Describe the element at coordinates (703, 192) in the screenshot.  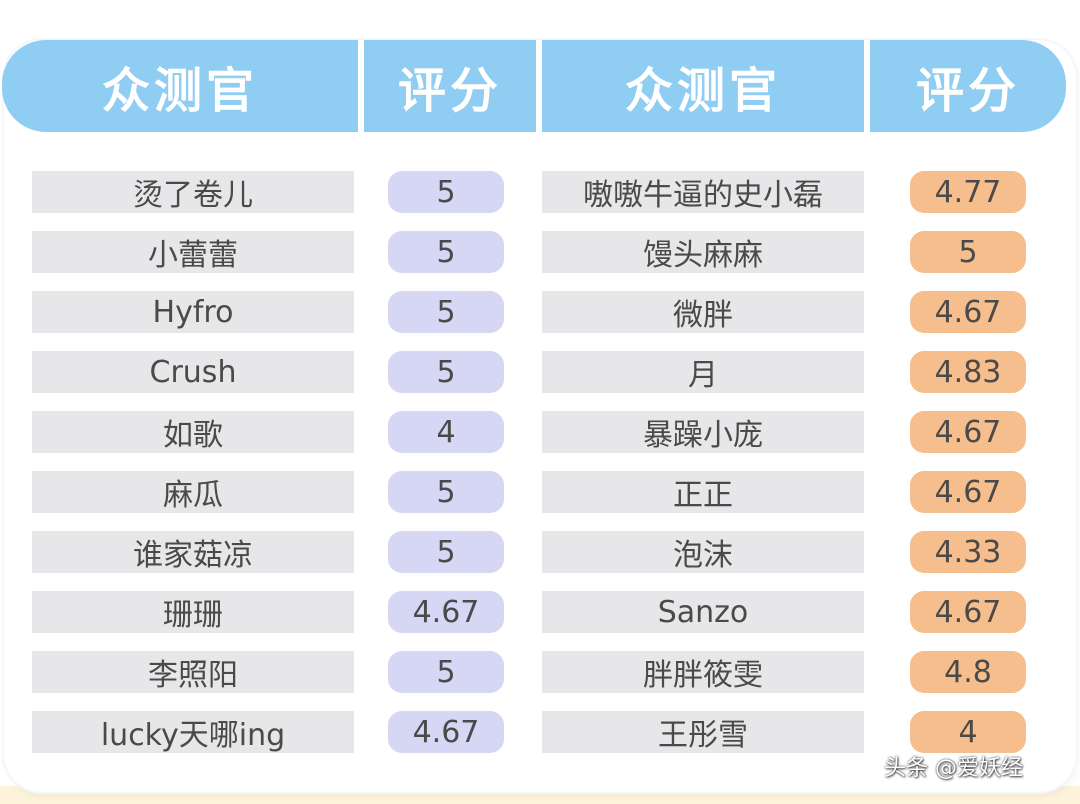
I see `tester-name-right: 嗷嗷牛逼的史小磊` at that location.